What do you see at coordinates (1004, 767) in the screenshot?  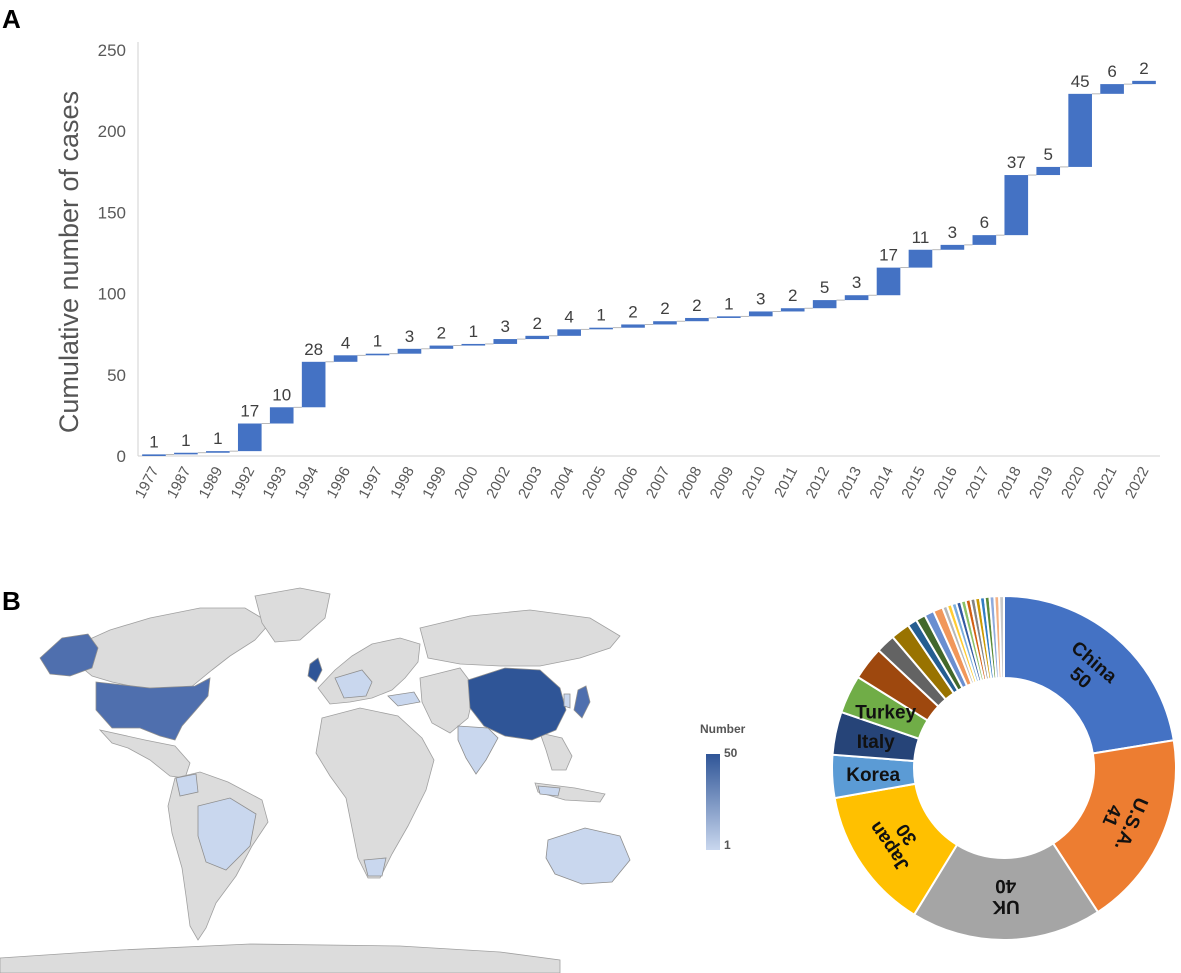 I see `donut-slices` at bounding box center [1004, 767].